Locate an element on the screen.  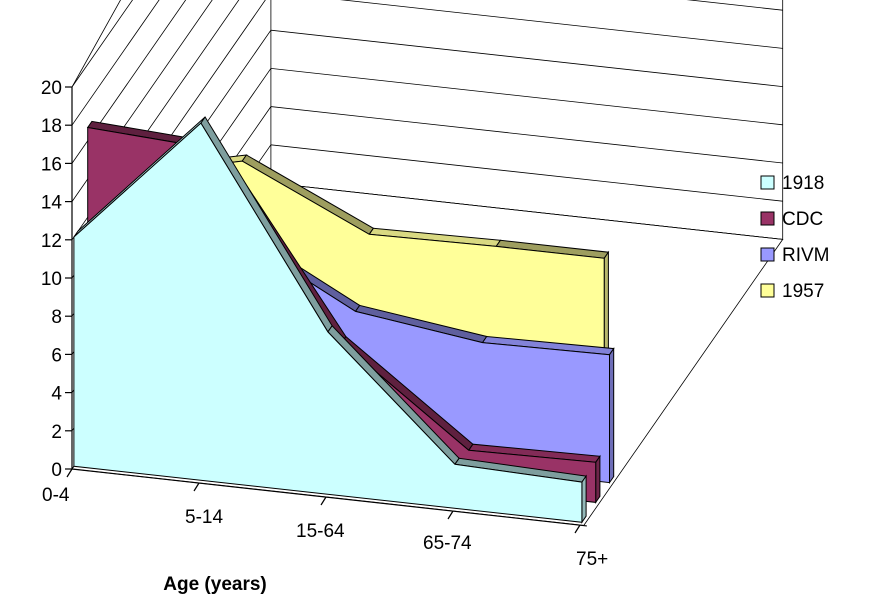
x-tick-labels: 0-4 5-14 15-64 65-74 75+ is located at coordinates (325, 527).